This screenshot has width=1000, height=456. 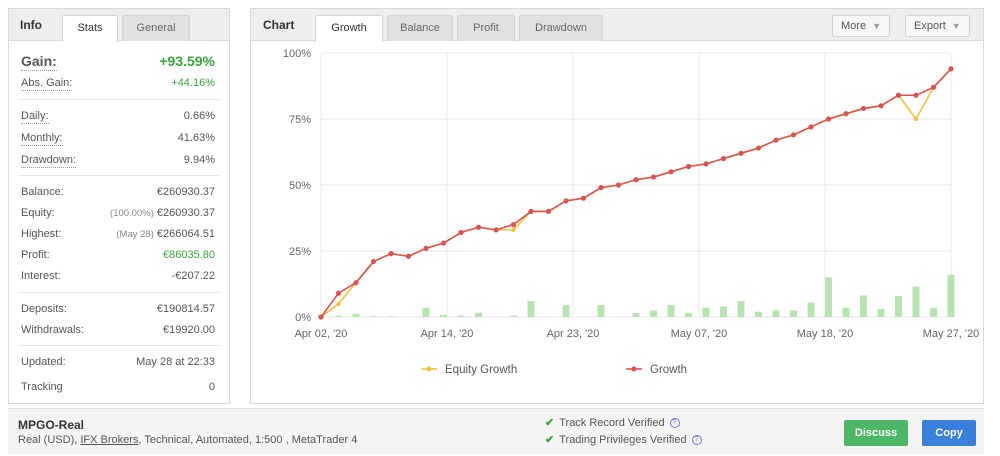 I want to click on daily-row: Daily: 0.66%, so click(x=118, y=117).